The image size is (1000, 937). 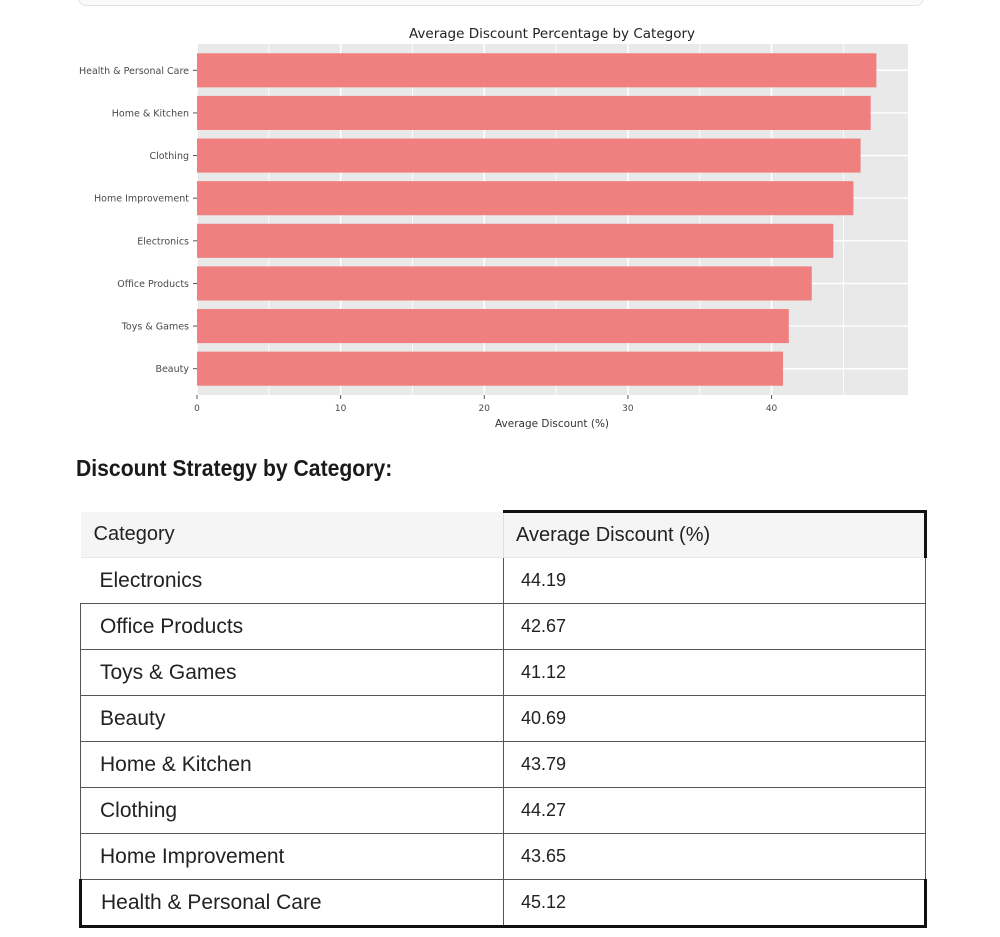 I want to click on table-row: Office Products 42.67, so click(x=503, y=626).